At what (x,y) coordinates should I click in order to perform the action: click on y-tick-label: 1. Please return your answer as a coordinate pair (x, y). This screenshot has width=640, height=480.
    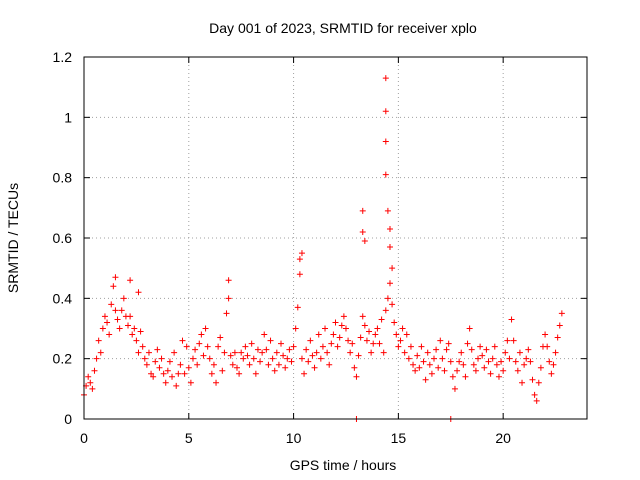
    Looking at the image, I should click on (68, 117).